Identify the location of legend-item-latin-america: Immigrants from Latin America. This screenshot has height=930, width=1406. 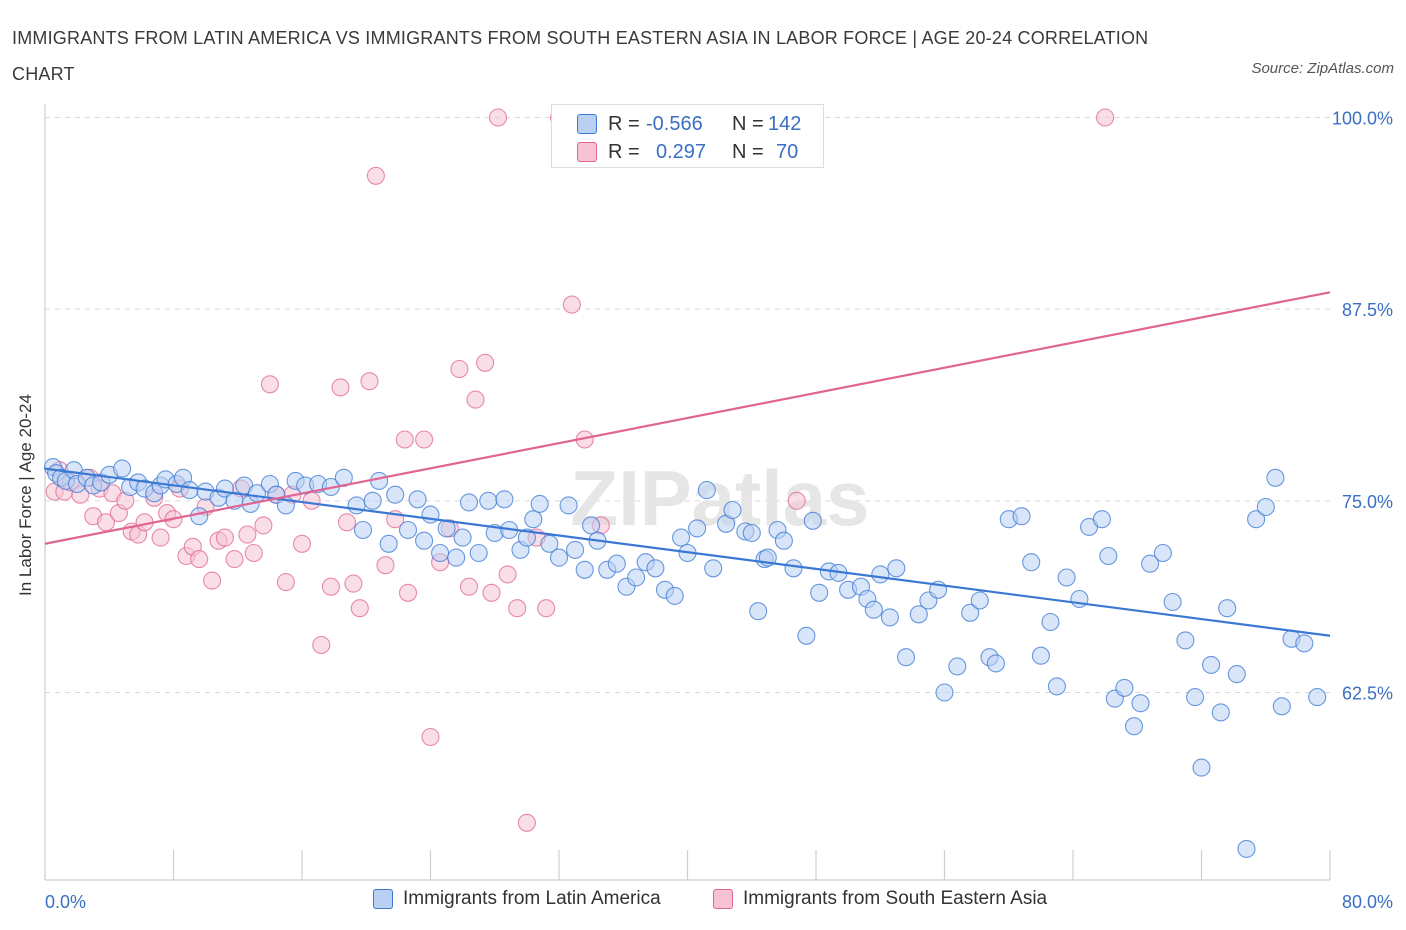
(517, 899).